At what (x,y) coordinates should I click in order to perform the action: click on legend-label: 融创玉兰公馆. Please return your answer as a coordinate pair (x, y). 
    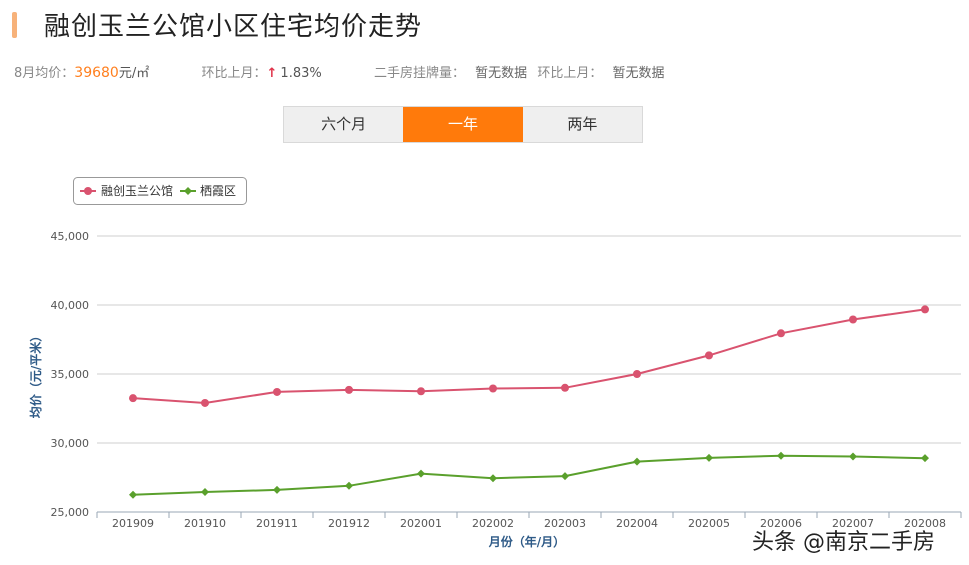
    Looking at the image, I should click on (137, 190).